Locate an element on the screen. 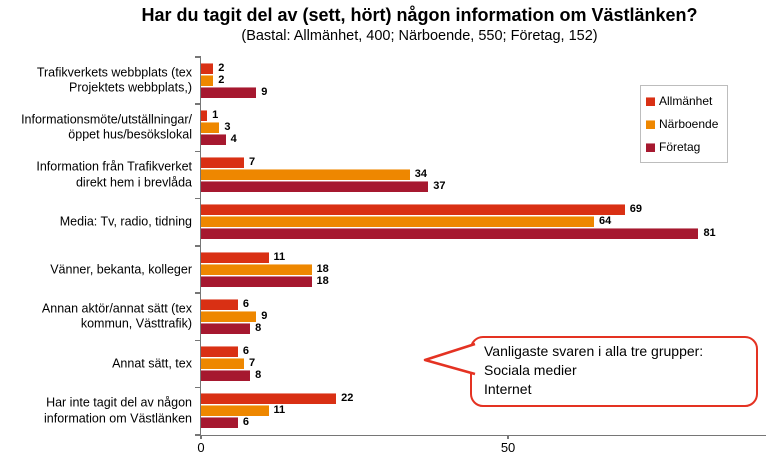 Image resolution: width=767 pixels, height=459 pixels. callout-tail-path is located at coordinates (449, 359).